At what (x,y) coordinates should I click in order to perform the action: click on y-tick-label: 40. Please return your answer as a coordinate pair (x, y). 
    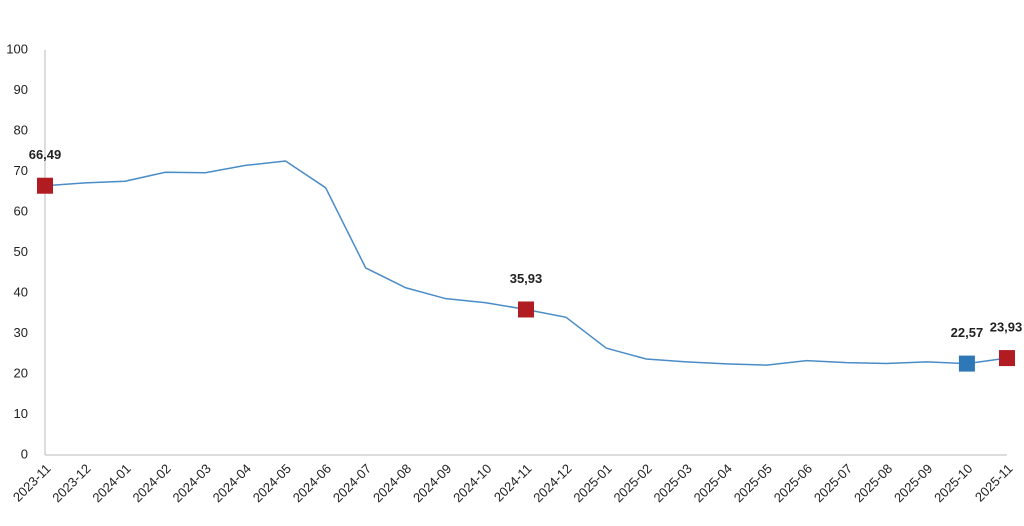
    Looking at the image, I should click on (21, 291).